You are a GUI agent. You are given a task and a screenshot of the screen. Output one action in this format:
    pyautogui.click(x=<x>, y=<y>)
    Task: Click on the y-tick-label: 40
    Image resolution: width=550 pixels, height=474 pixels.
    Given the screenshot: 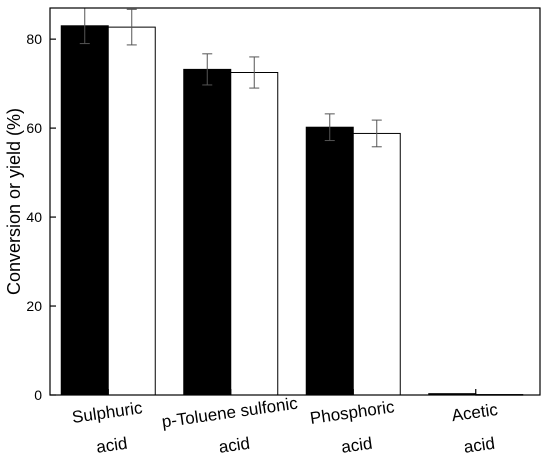 What is the action you would take?
    pyautogui.click(x=34, y=217)
    